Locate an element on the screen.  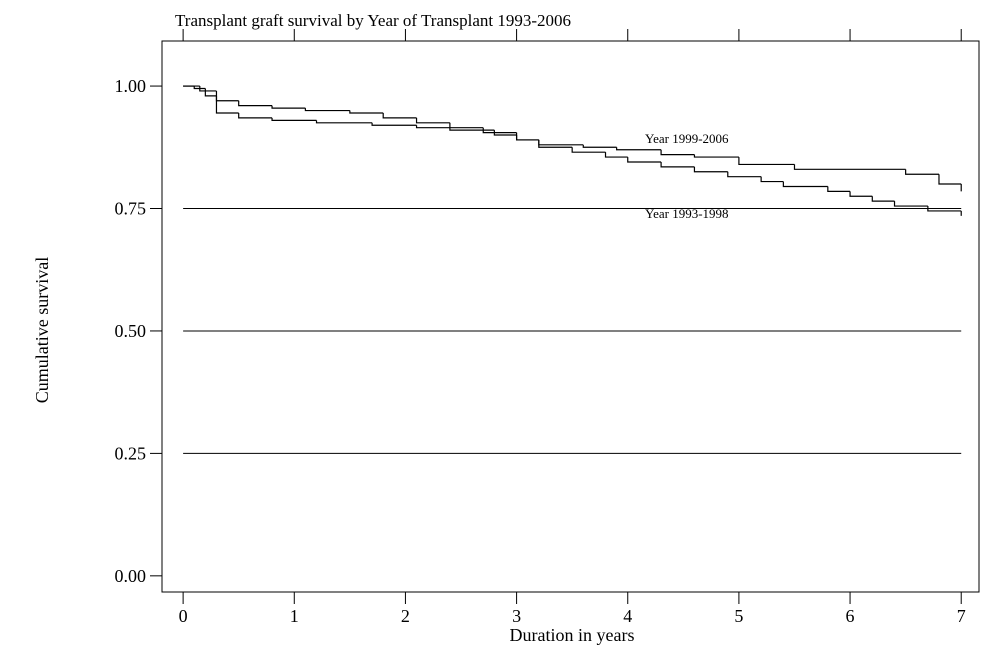
x-tick-label: 3 is located at coordinates (516, 616).